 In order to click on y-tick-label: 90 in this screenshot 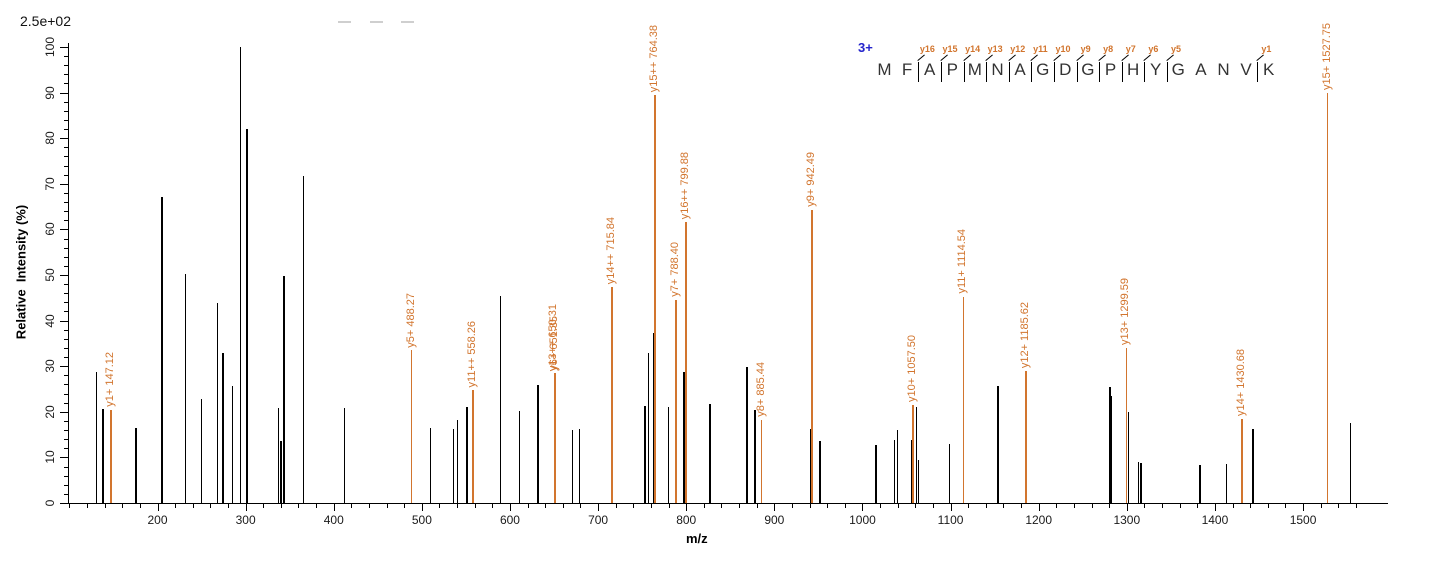, I will do `click(50, 92)`.